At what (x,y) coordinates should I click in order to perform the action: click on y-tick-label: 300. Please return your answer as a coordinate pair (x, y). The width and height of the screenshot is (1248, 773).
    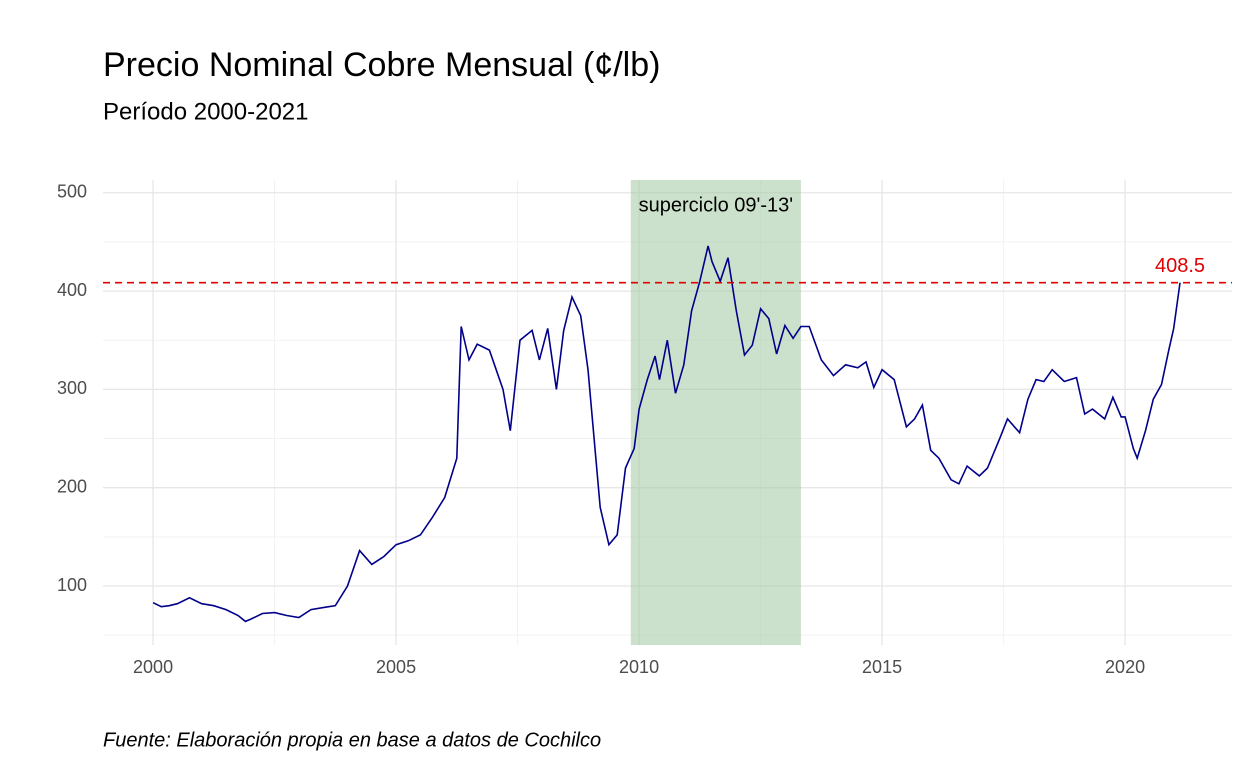
    Looking at the image, I should click on (72, 388).